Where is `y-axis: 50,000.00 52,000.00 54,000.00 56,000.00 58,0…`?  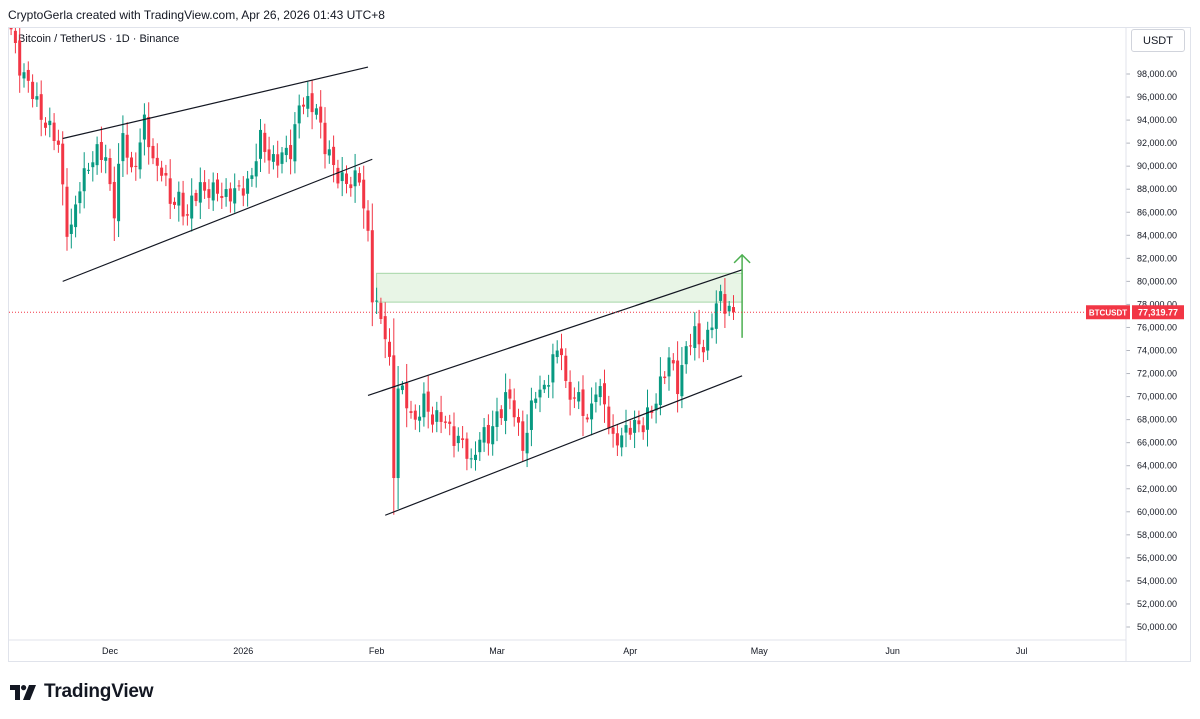 y-axis: 50,000.00 52,000.00 54,000.00 56,000.00 58,0… is located at coordinates (1151, 344).